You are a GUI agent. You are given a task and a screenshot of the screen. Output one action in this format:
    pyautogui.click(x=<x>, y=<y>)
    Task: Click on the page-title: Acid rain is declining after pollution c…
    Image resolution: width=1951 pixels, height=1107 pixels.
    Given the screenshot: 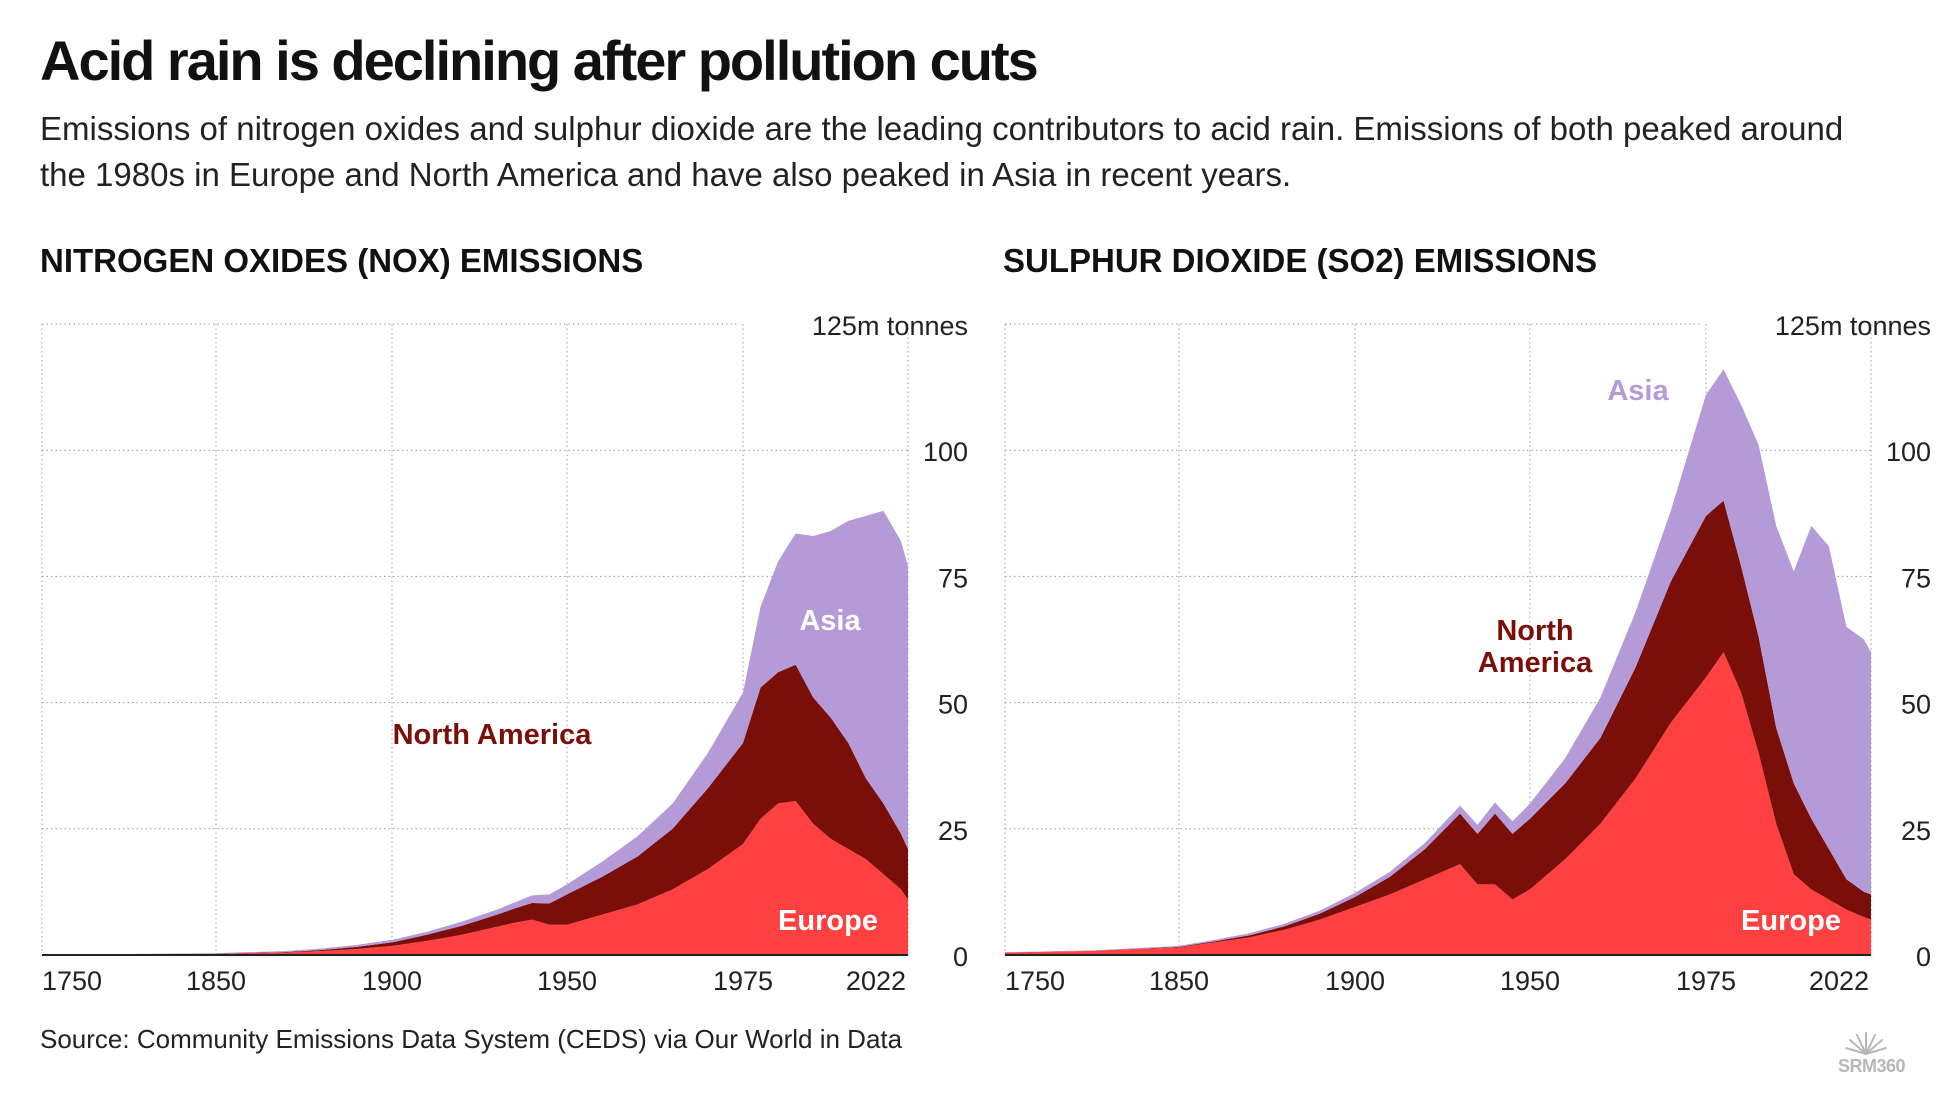 What is the action you would take?
    pyautogui.click(x=539, y=60)
    